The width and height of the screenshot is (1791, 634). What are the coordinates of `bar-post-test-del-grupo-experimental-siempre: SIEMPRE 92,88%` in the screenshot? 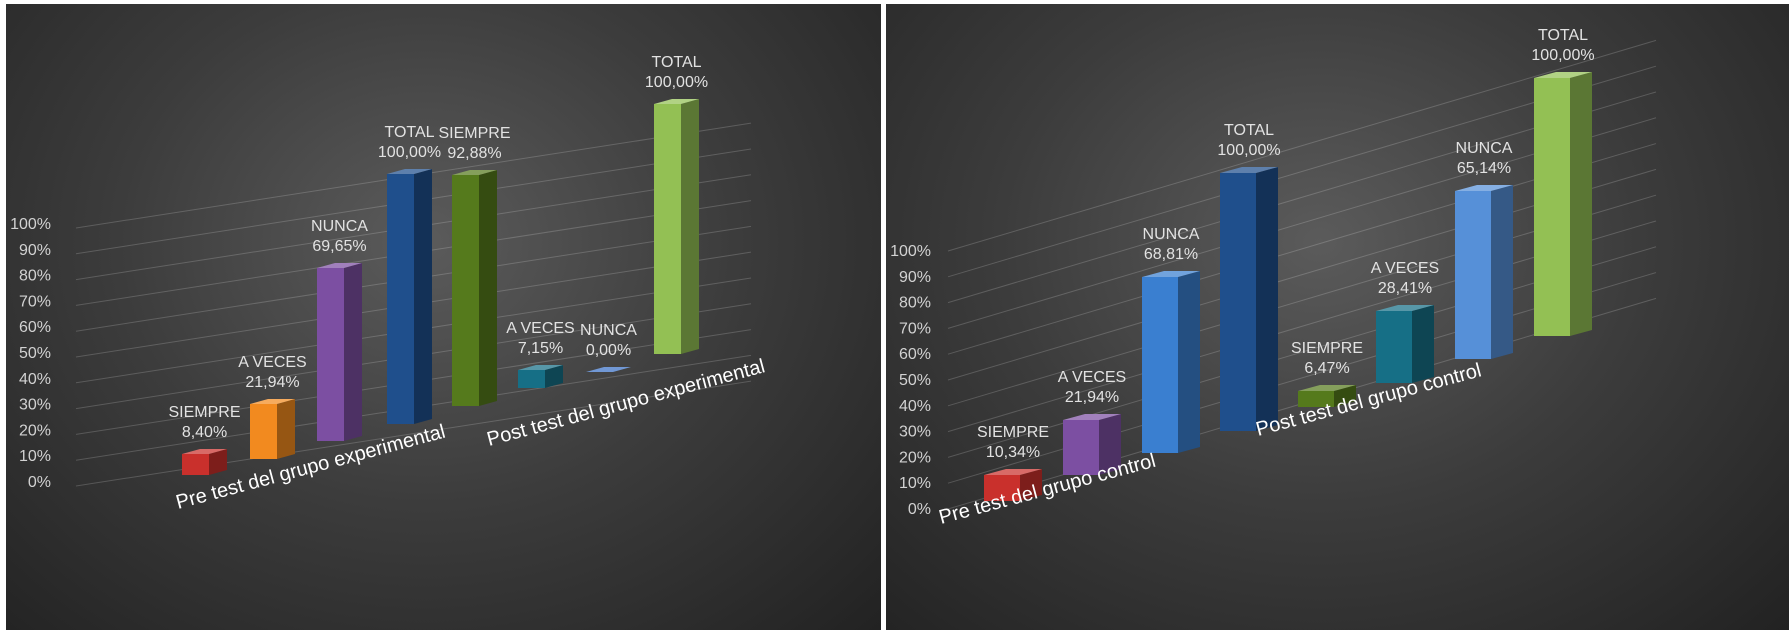 It's located at (474, 265).